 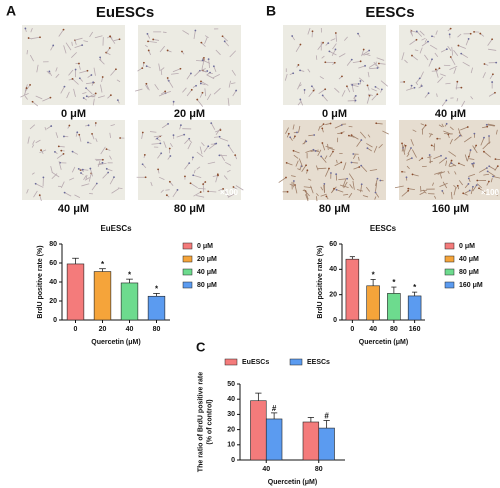 What do you see at coordinates (255, 362) in the screenshot?
I see `legend-label: EuESCs` at bounding box center [255, 362].